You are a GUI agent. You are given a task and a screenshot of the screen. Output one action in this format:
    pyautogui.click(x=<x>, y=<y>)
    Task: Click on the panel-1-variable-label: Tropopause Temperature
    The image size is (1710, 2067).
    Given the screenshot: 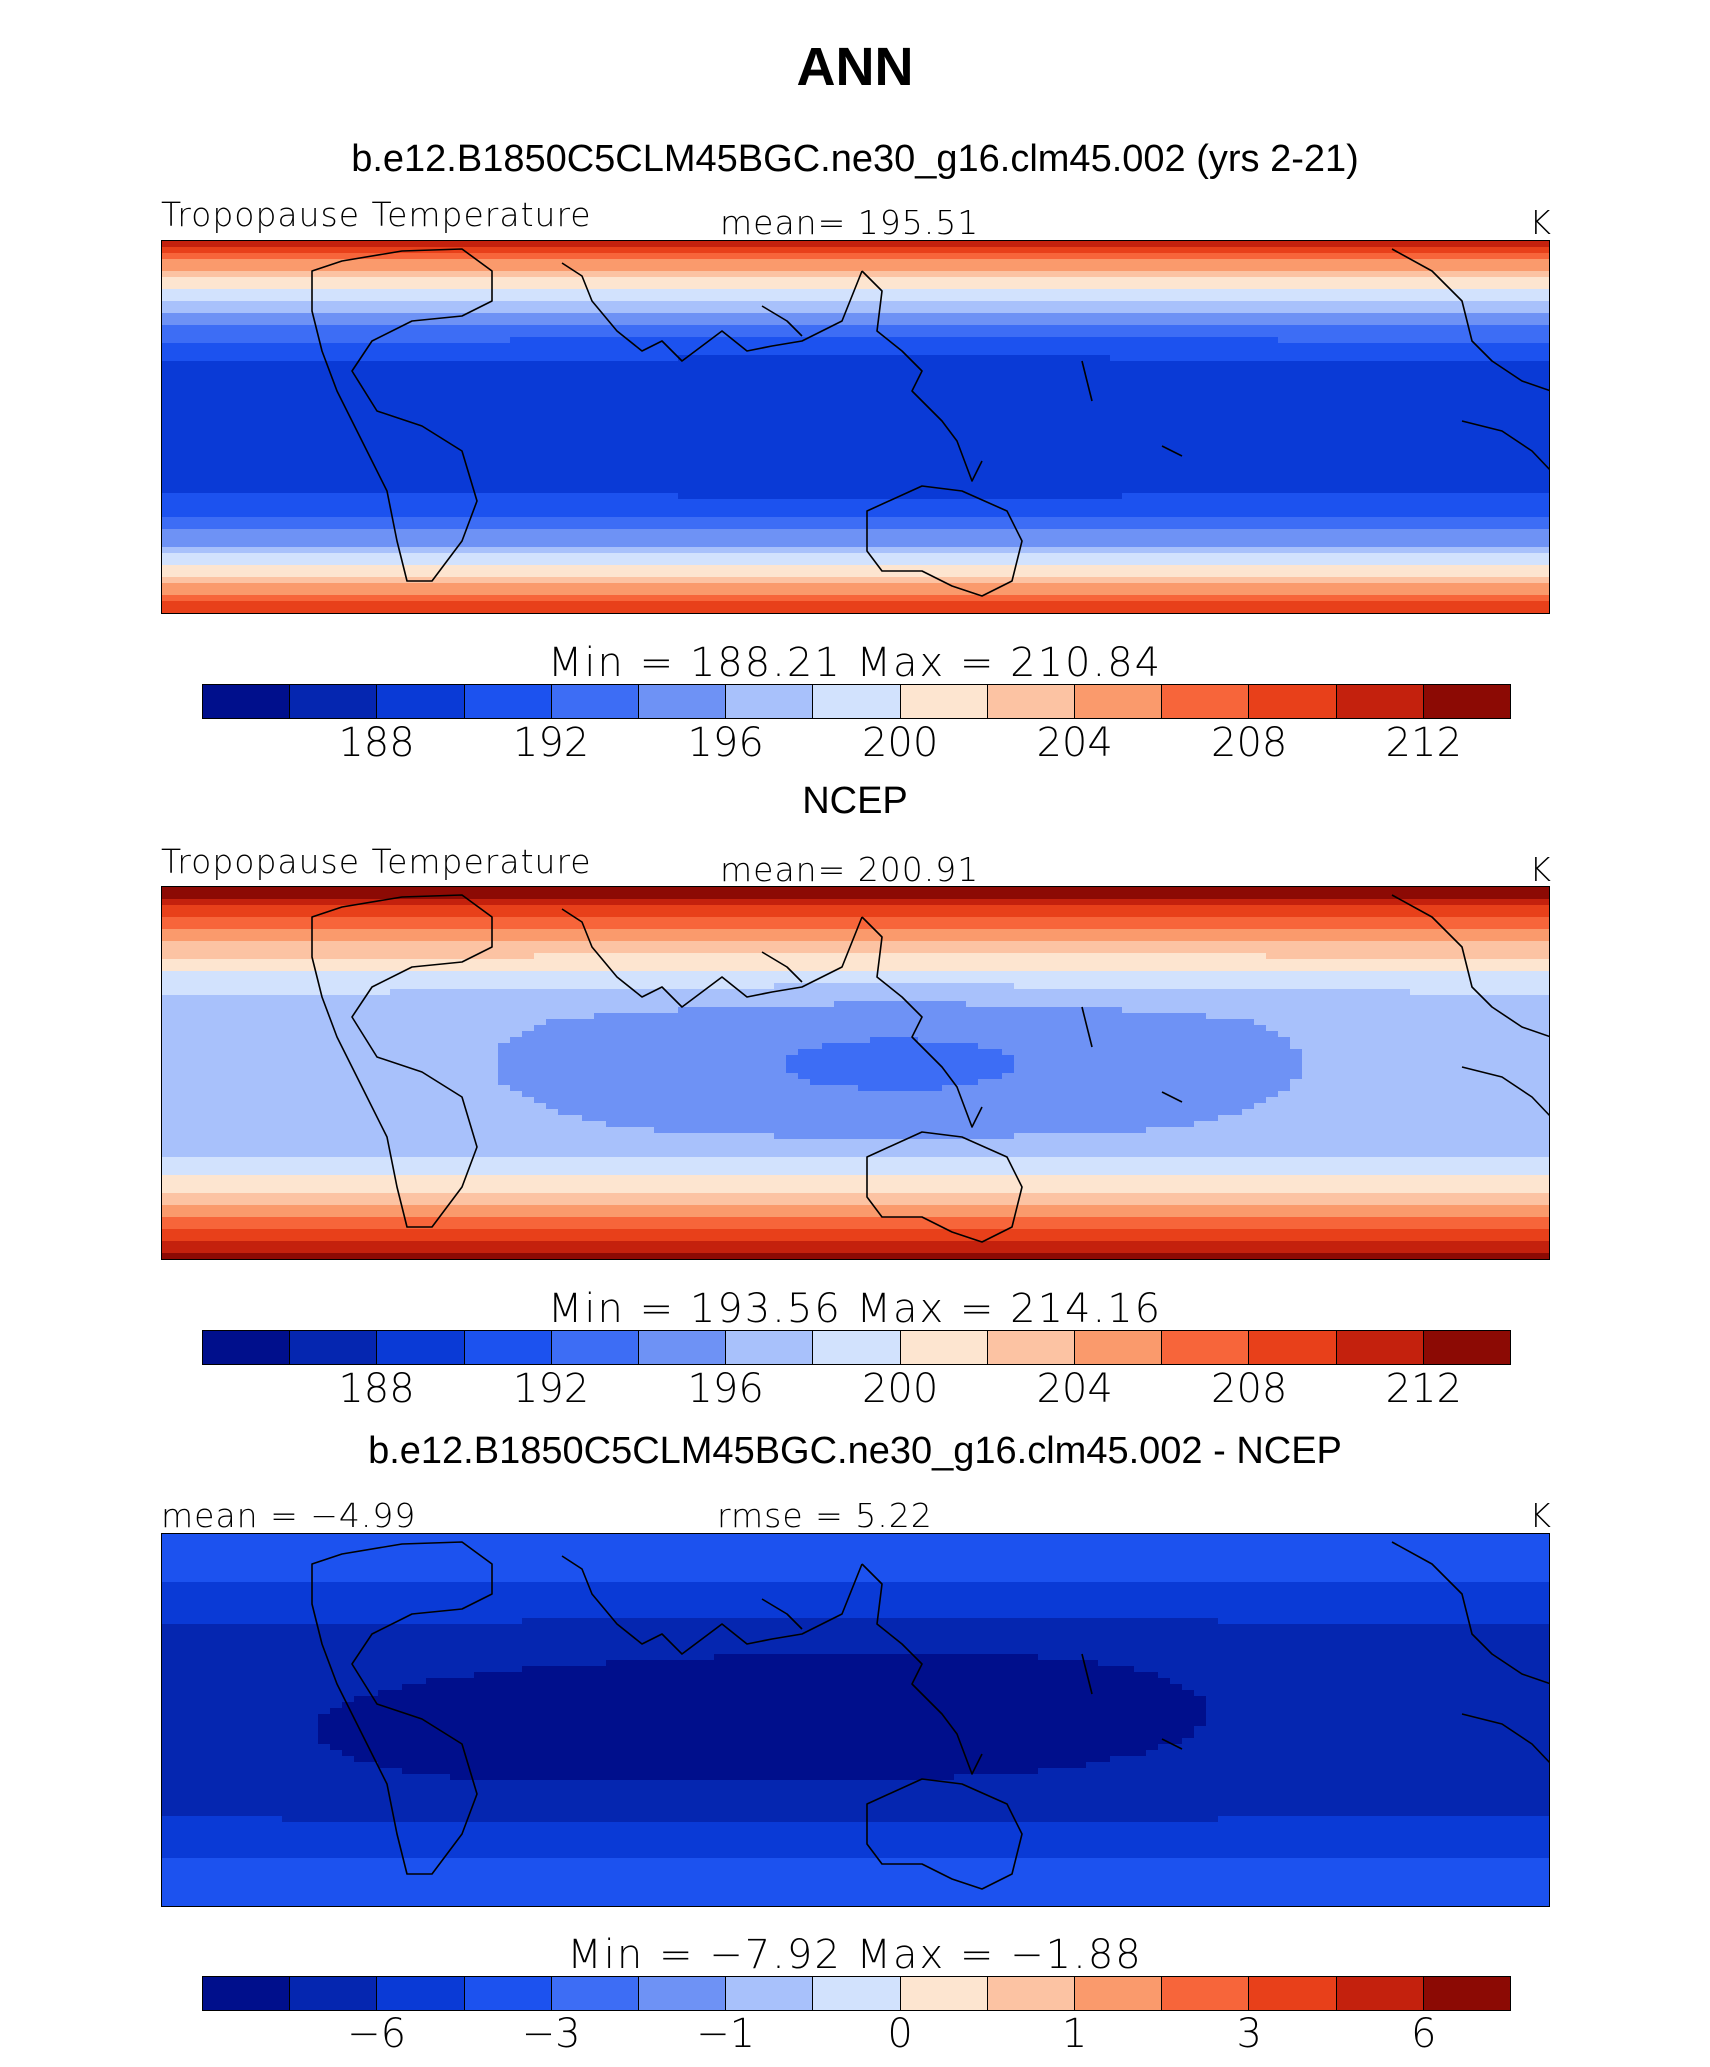 What is the action you would take?
    pyautogui.click(x=376, y=214)
    